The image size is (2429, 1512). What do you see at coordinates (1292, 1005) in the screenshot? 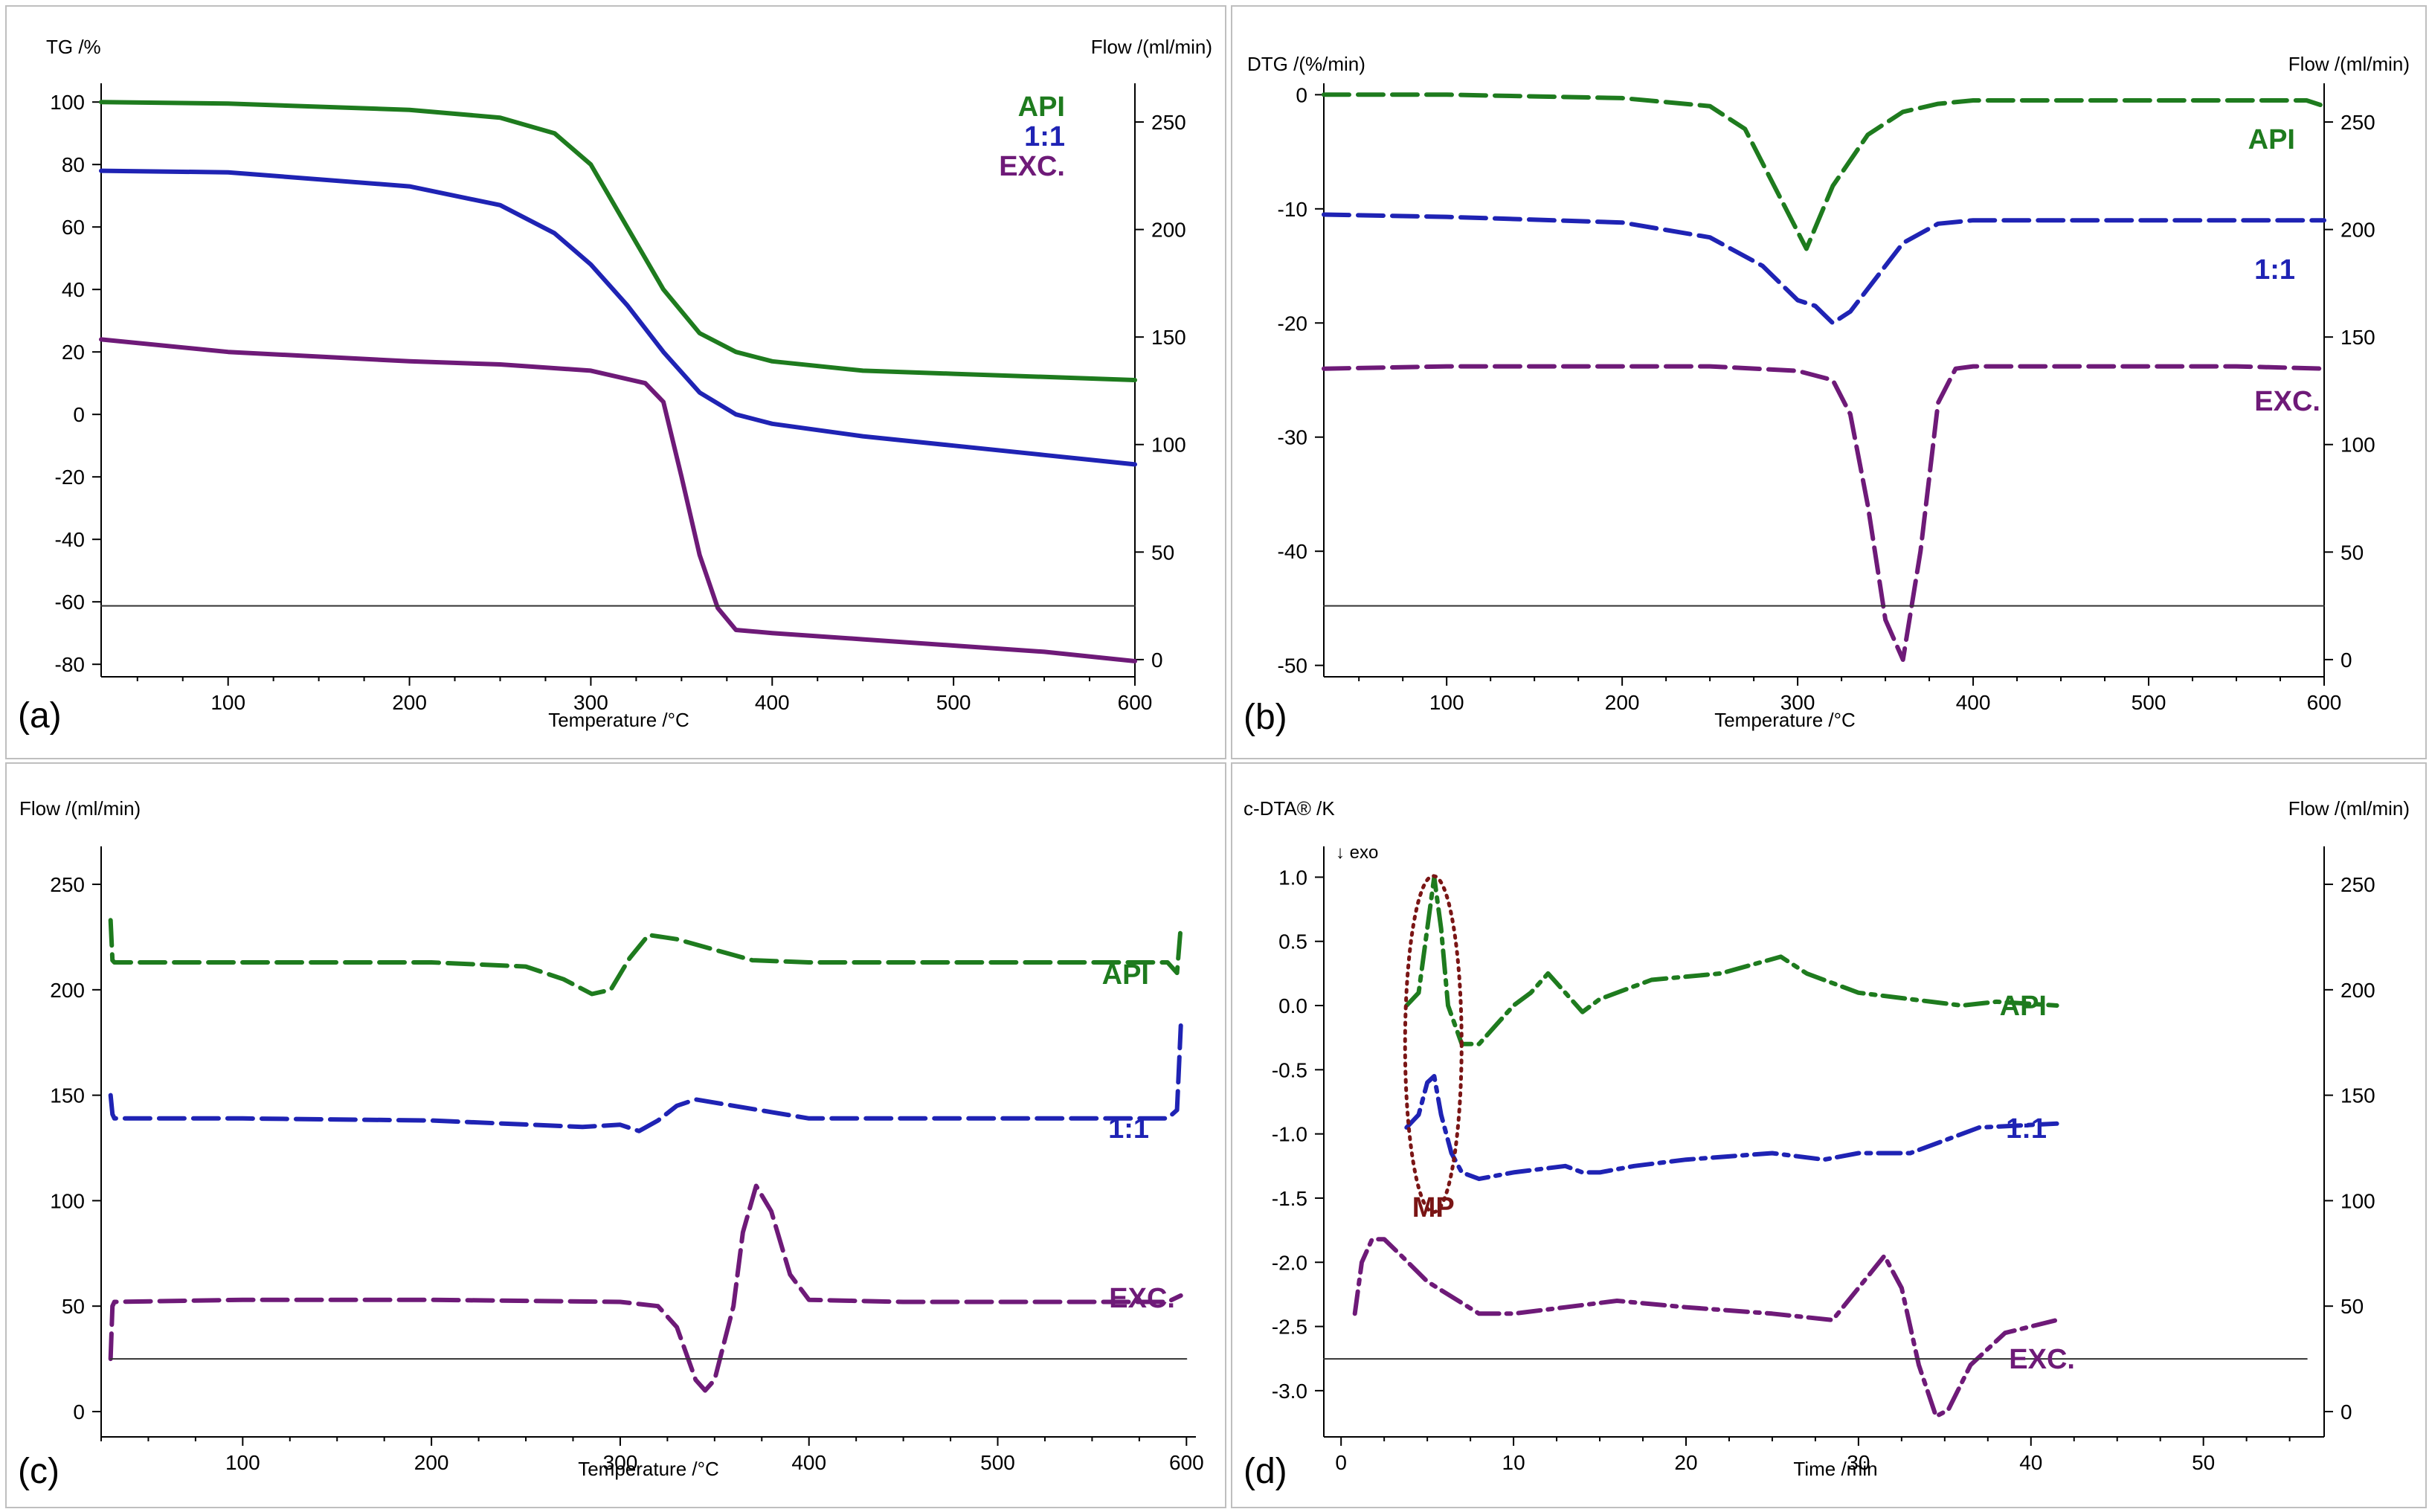
I see `y-tick-label: 0.0` at bounding box center [1292, 1005].